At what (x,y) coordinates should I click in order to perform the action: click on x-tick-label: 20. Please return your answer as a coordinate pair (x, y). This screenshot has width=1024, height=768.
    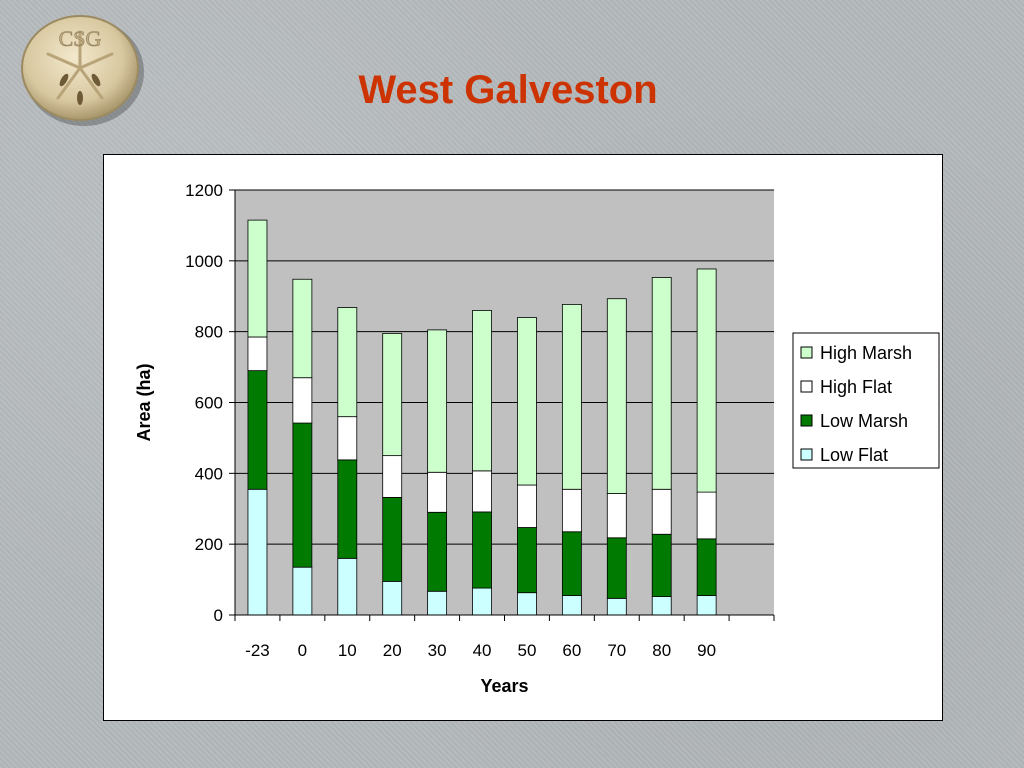
    Looking at the image, I should click on (392, 650).